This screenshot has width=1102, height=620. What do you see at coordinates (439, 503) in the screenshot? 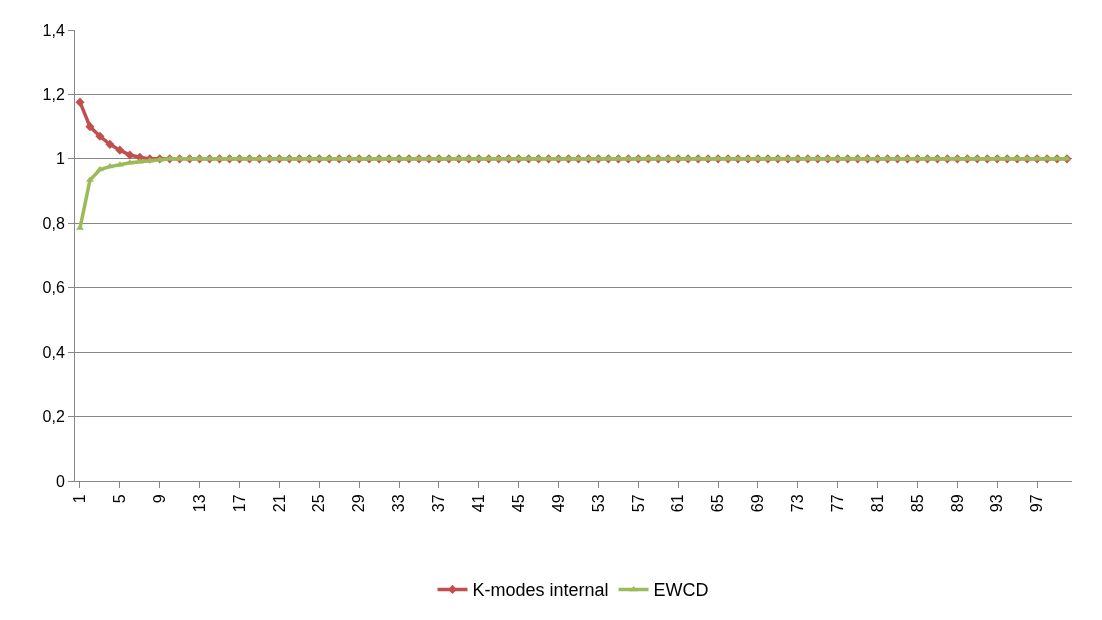
I see `x-tick-label: 37` at bounding box center [439, 503].